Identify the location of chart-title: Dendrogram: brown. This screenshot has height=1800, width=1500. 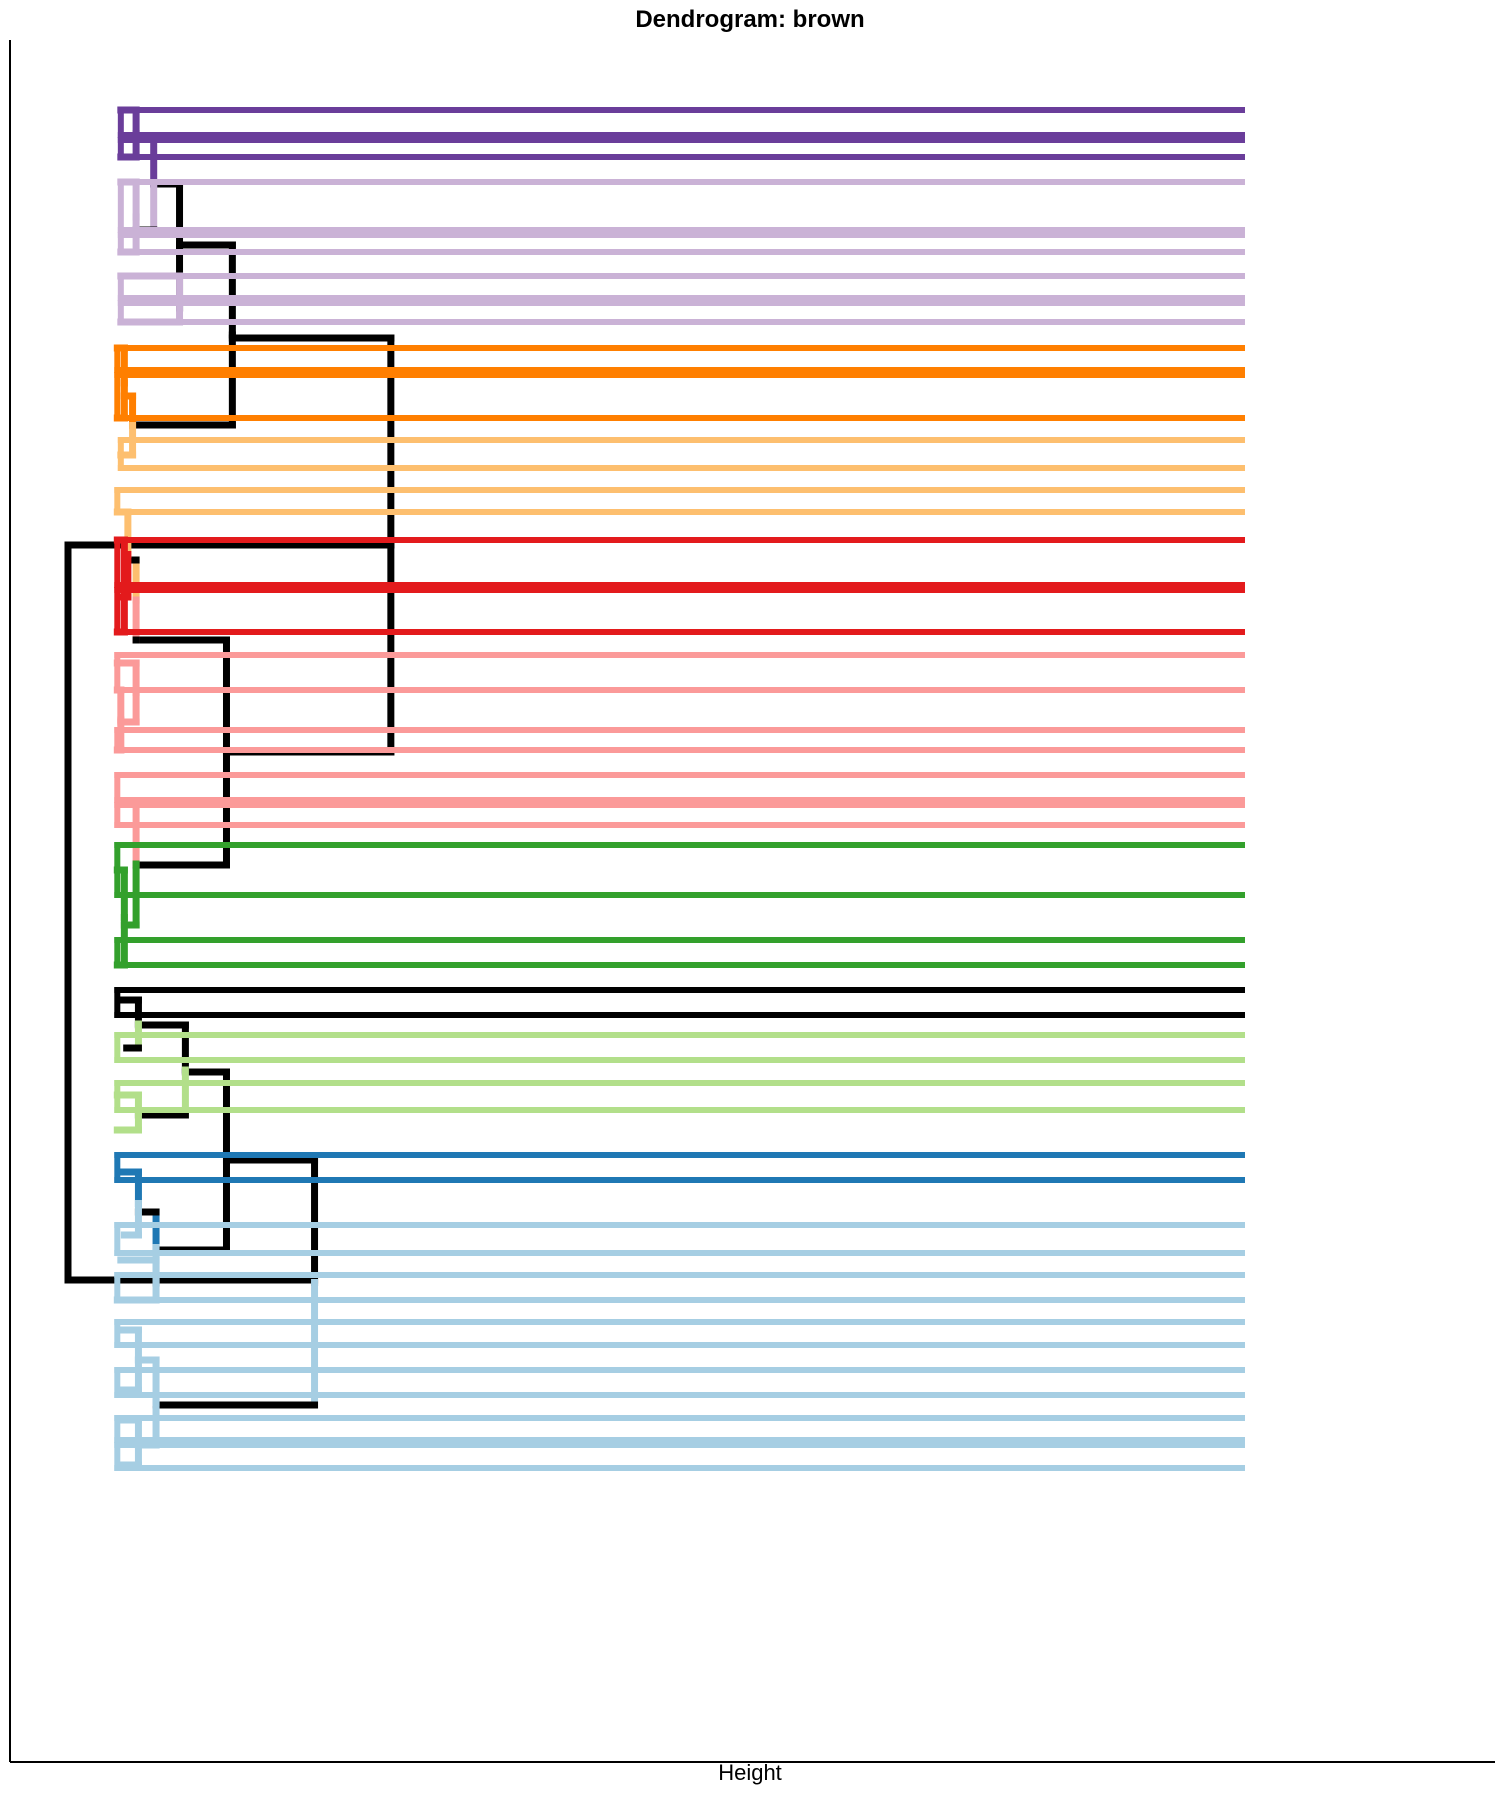
(750, 19).